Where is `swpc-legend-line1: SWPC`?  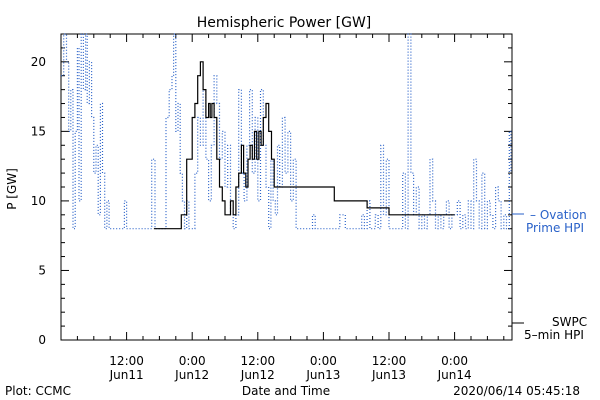 swpc-legend-line1: SWPC is located at coordinates (569, 322).